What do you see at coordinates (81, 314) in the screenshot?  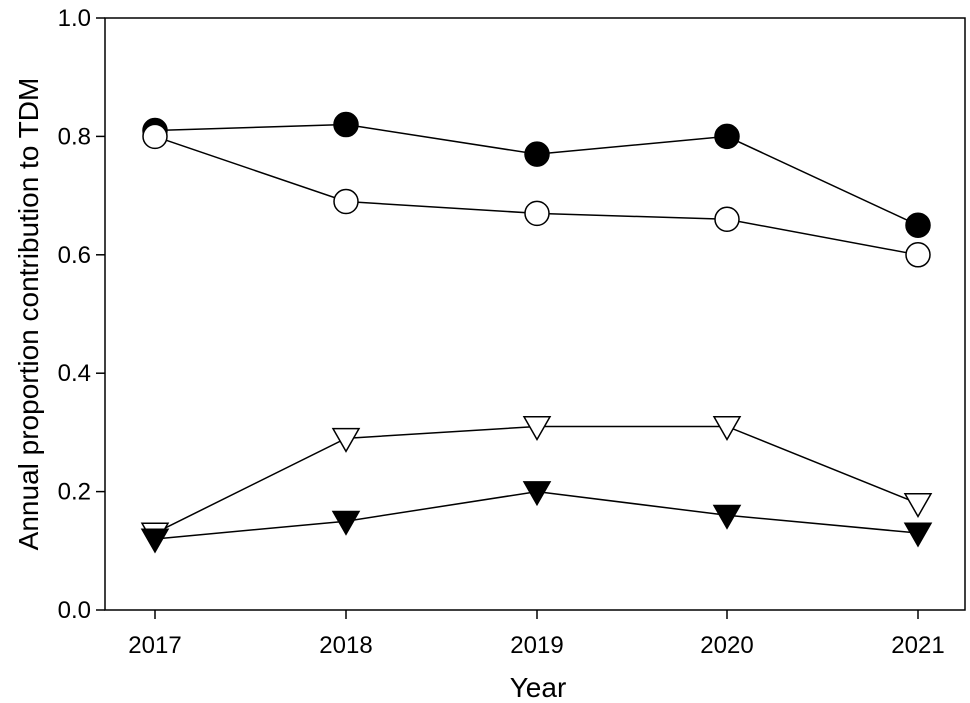 I see `y-axis: 0.0 0.2 0.4 0.6 0.8 1.0` at bounding box center [81, 314].